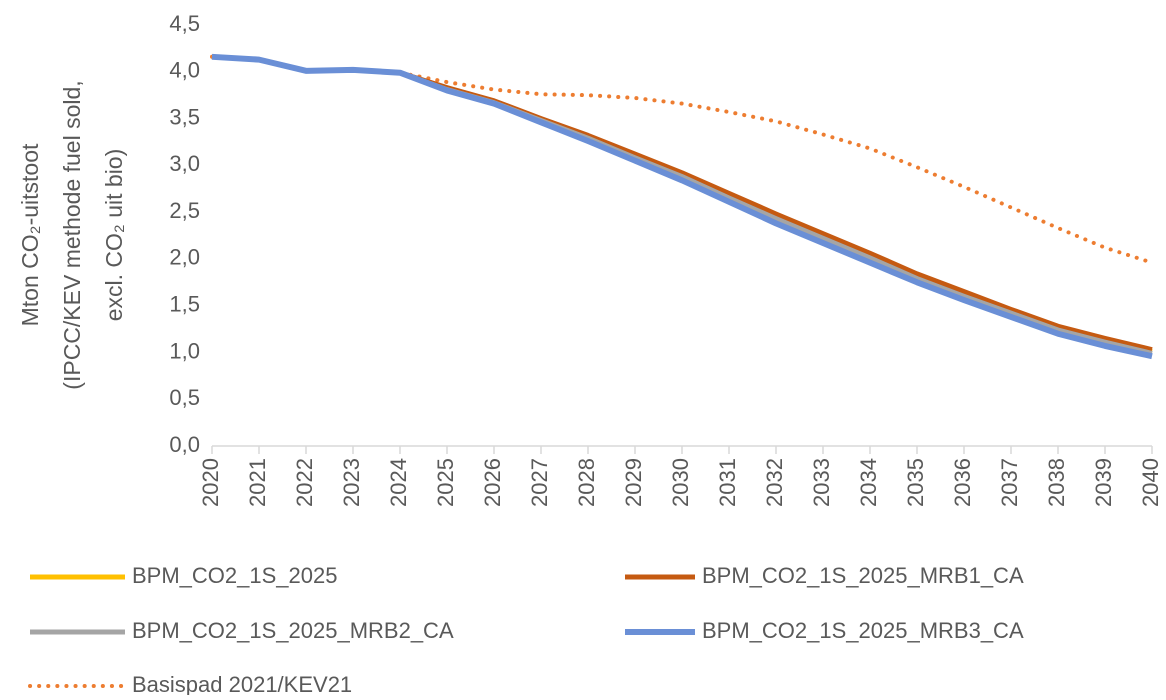 Image resolution: width=1166 pixels, height=700 pixels. Describe the element at coordinates (351, 482) in the screenshot. I see `x-tick-label: 2023` at that location.